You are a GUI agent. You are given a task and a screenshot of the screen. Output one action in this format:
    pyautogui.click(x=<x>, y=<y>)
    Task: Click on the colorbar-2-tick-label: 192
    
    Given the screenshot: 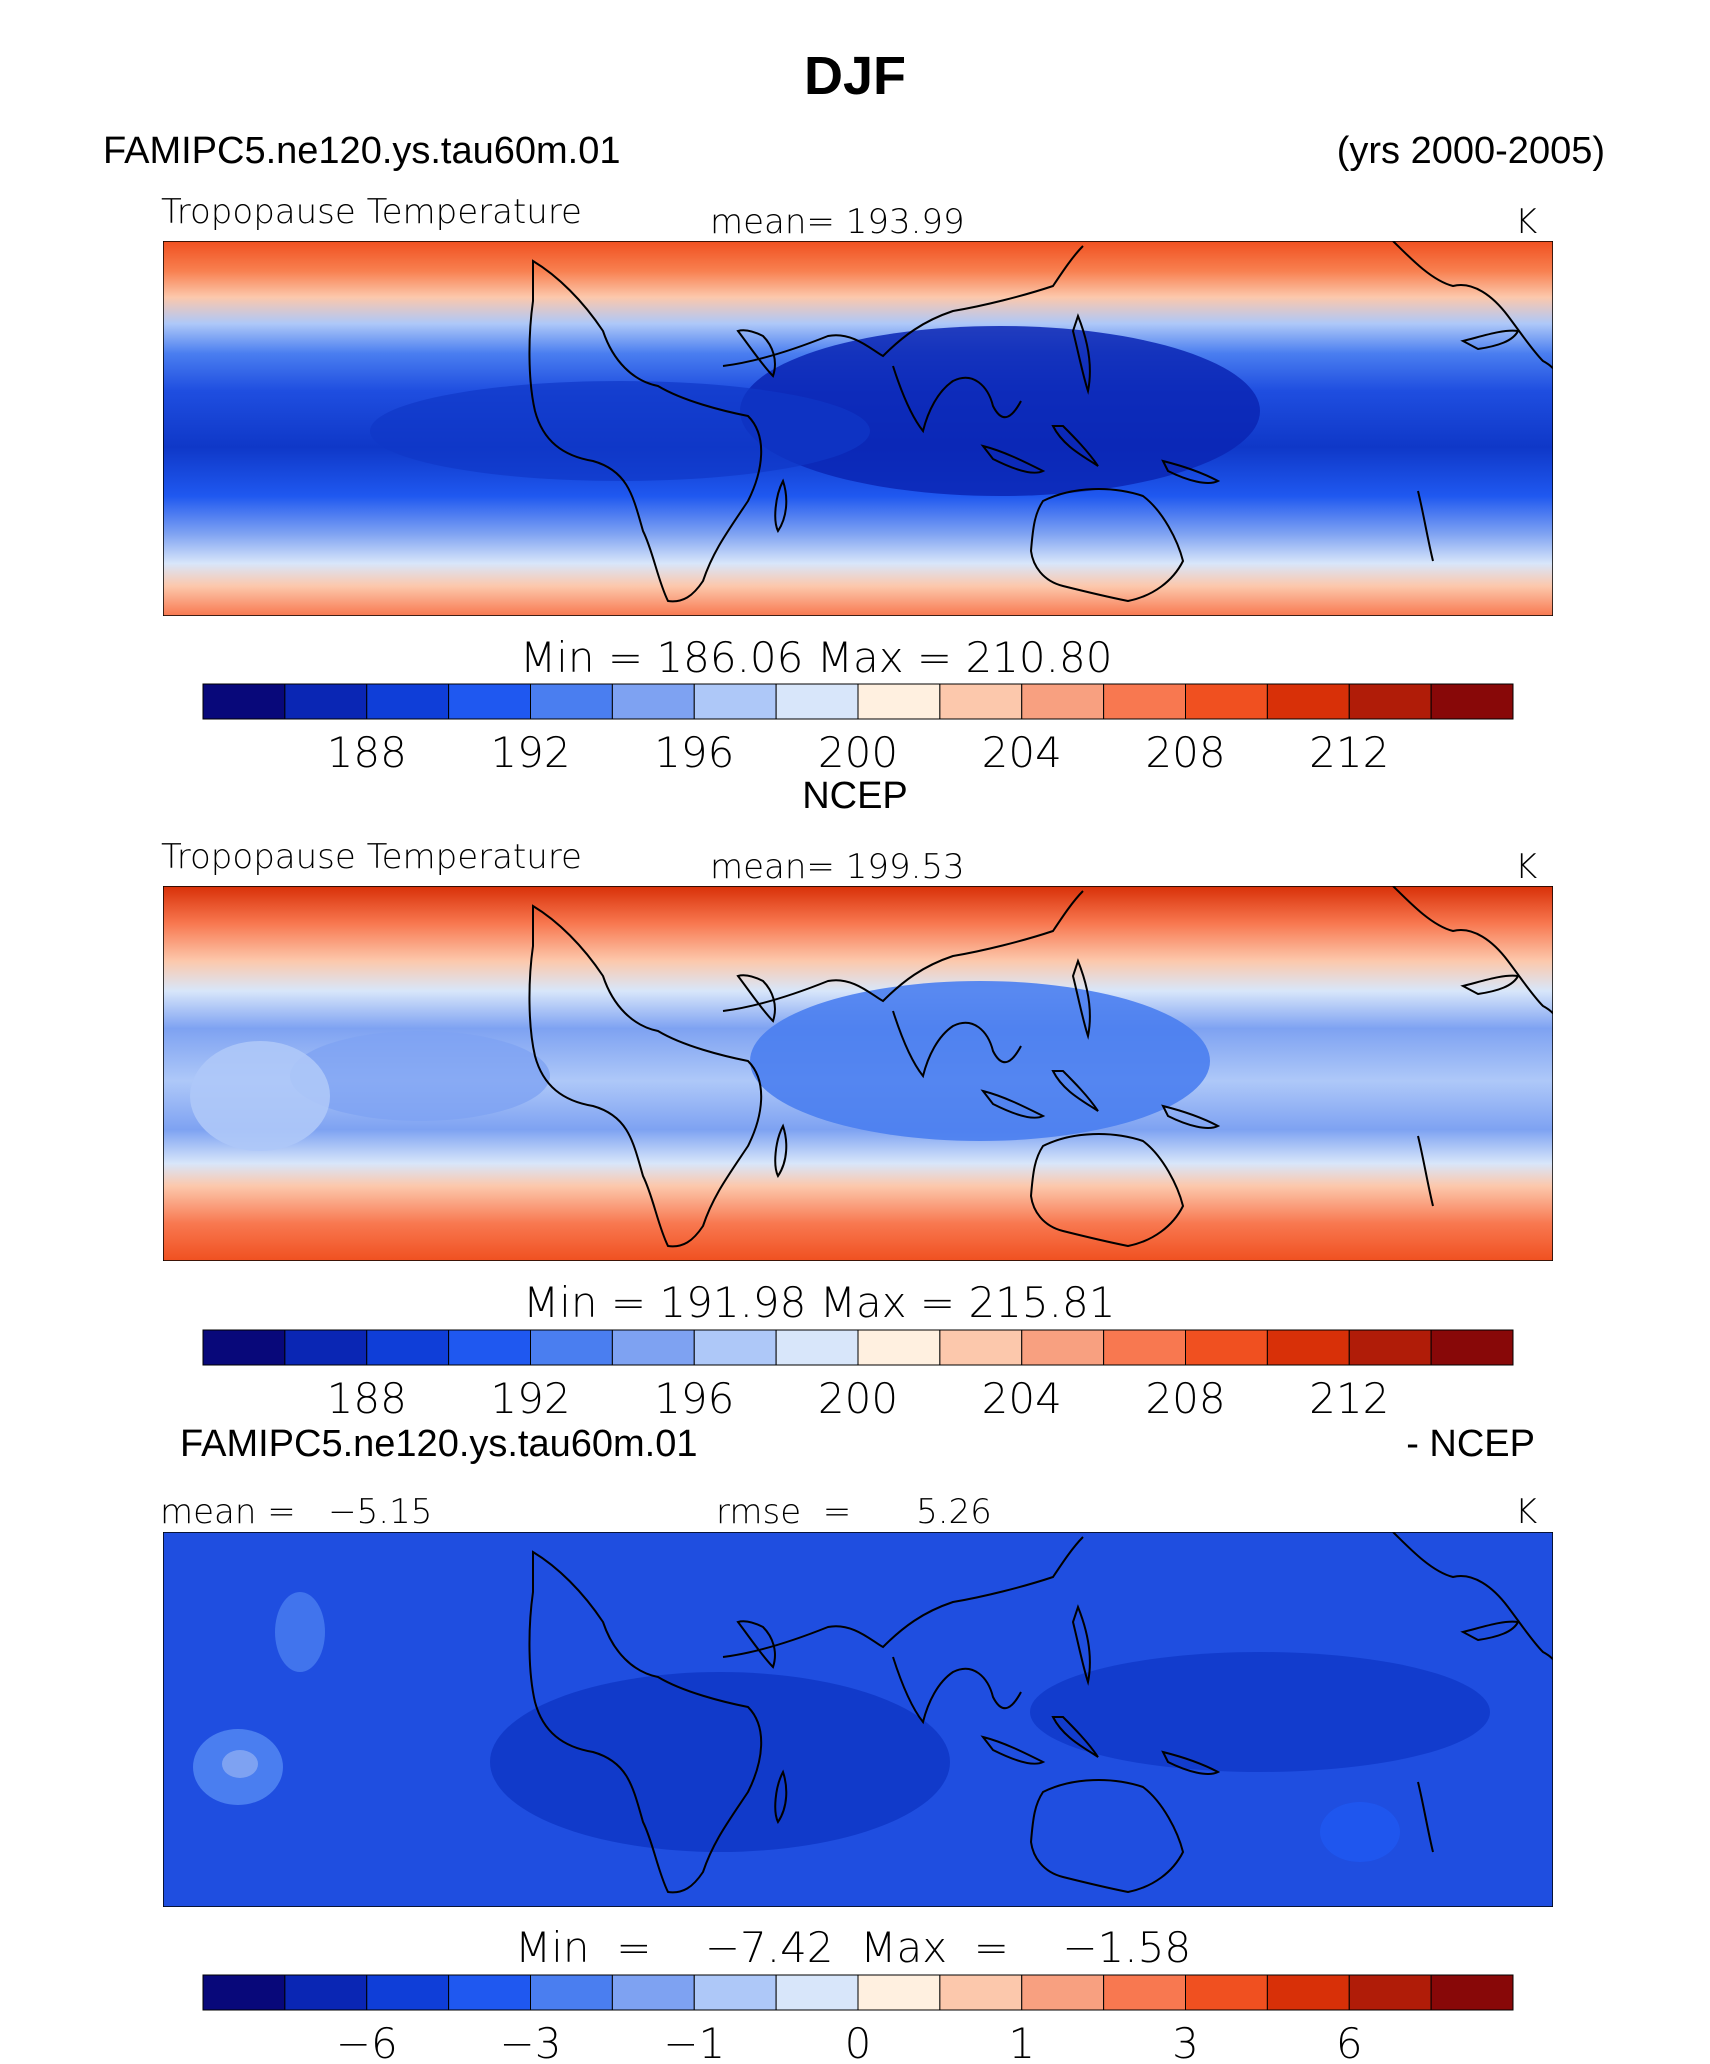 What is the action you would take?
    pyautogui.click(x=530, y=1398)
    